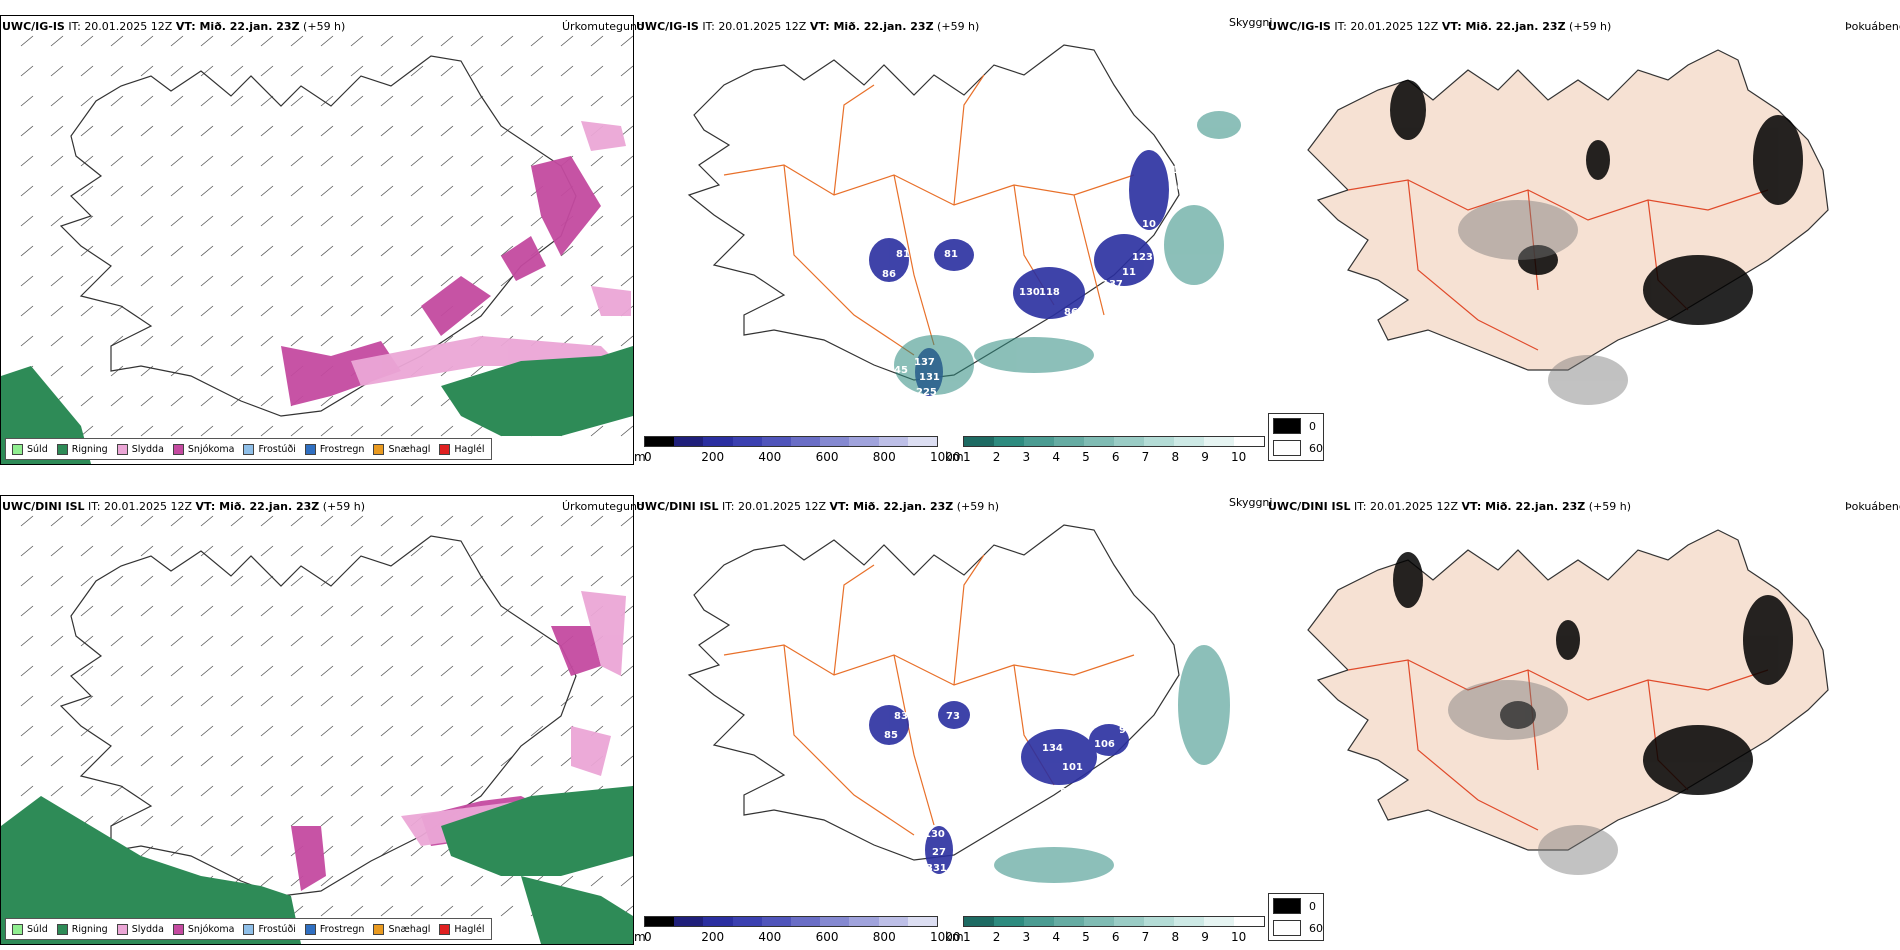 The height and width of the screenshot is (950, 1900). What do you see at coordinates (827, 937) in the screenshot?
I see `colorbar-tick: 600` at bounding box center [827, 937].